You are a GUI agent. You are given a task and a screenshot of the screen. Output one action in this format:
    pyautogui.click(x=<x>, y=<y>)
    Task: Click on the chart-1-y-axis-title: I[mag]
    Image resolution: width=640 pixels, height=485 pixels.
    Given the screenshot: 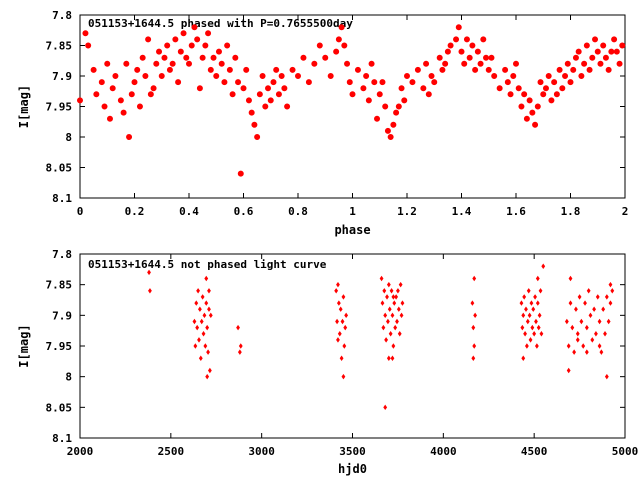 What is the action you would take?
    pyautogui.click(x=24, y=106)
    